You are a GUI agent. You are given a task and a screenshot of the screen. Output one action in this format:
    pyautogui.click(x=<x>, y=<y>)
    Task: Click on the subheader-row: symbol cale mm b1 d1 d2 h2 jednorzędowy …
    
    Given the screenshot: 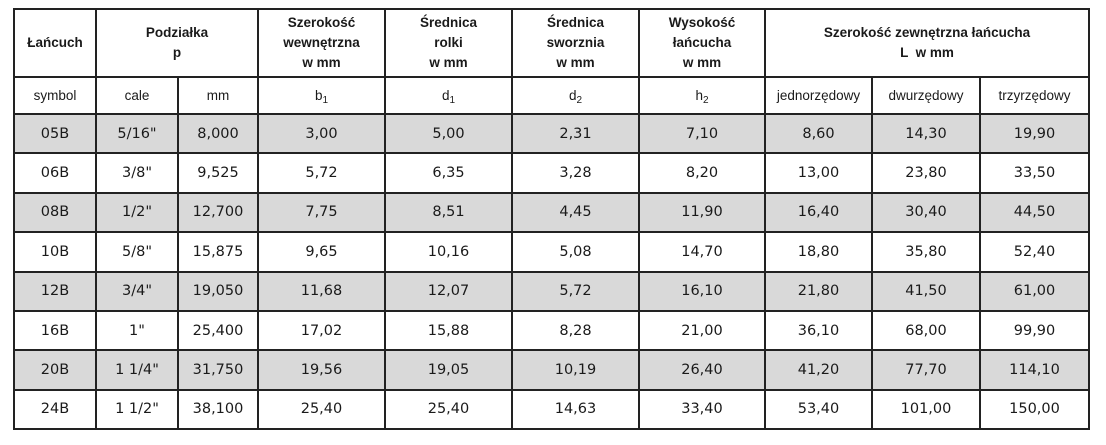 What is the action you would take?
    pyautogui.click(x=552, y=95)
    